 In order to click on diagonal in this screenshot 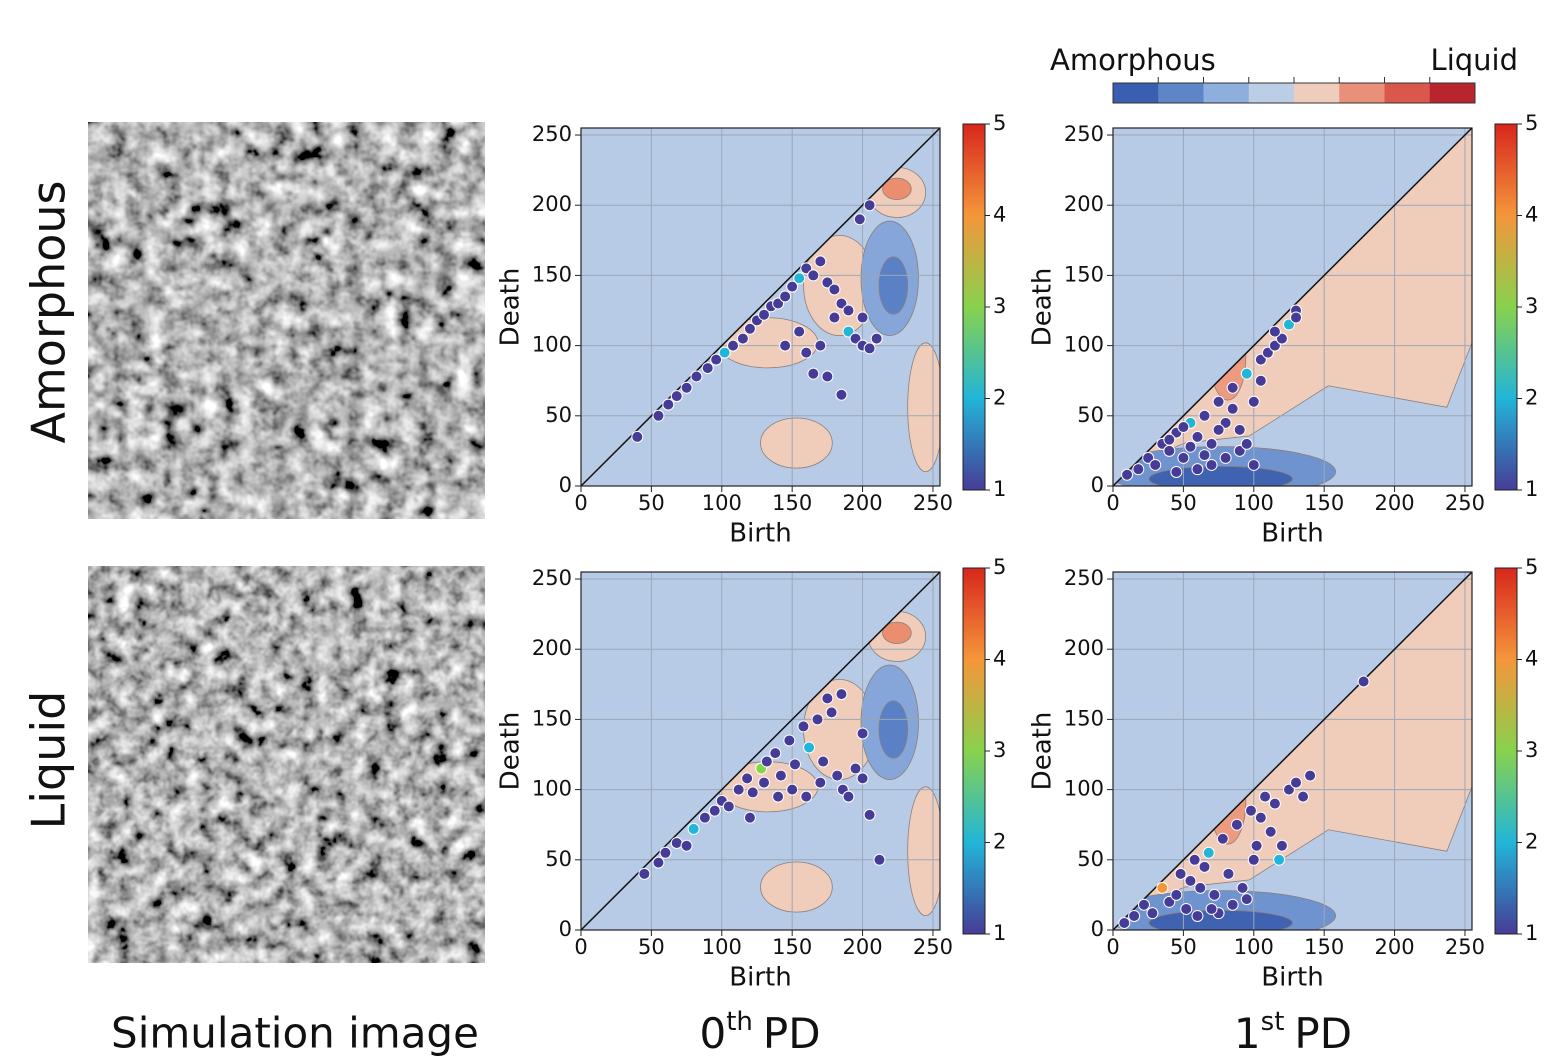, I will do `click(1292, 751)`.